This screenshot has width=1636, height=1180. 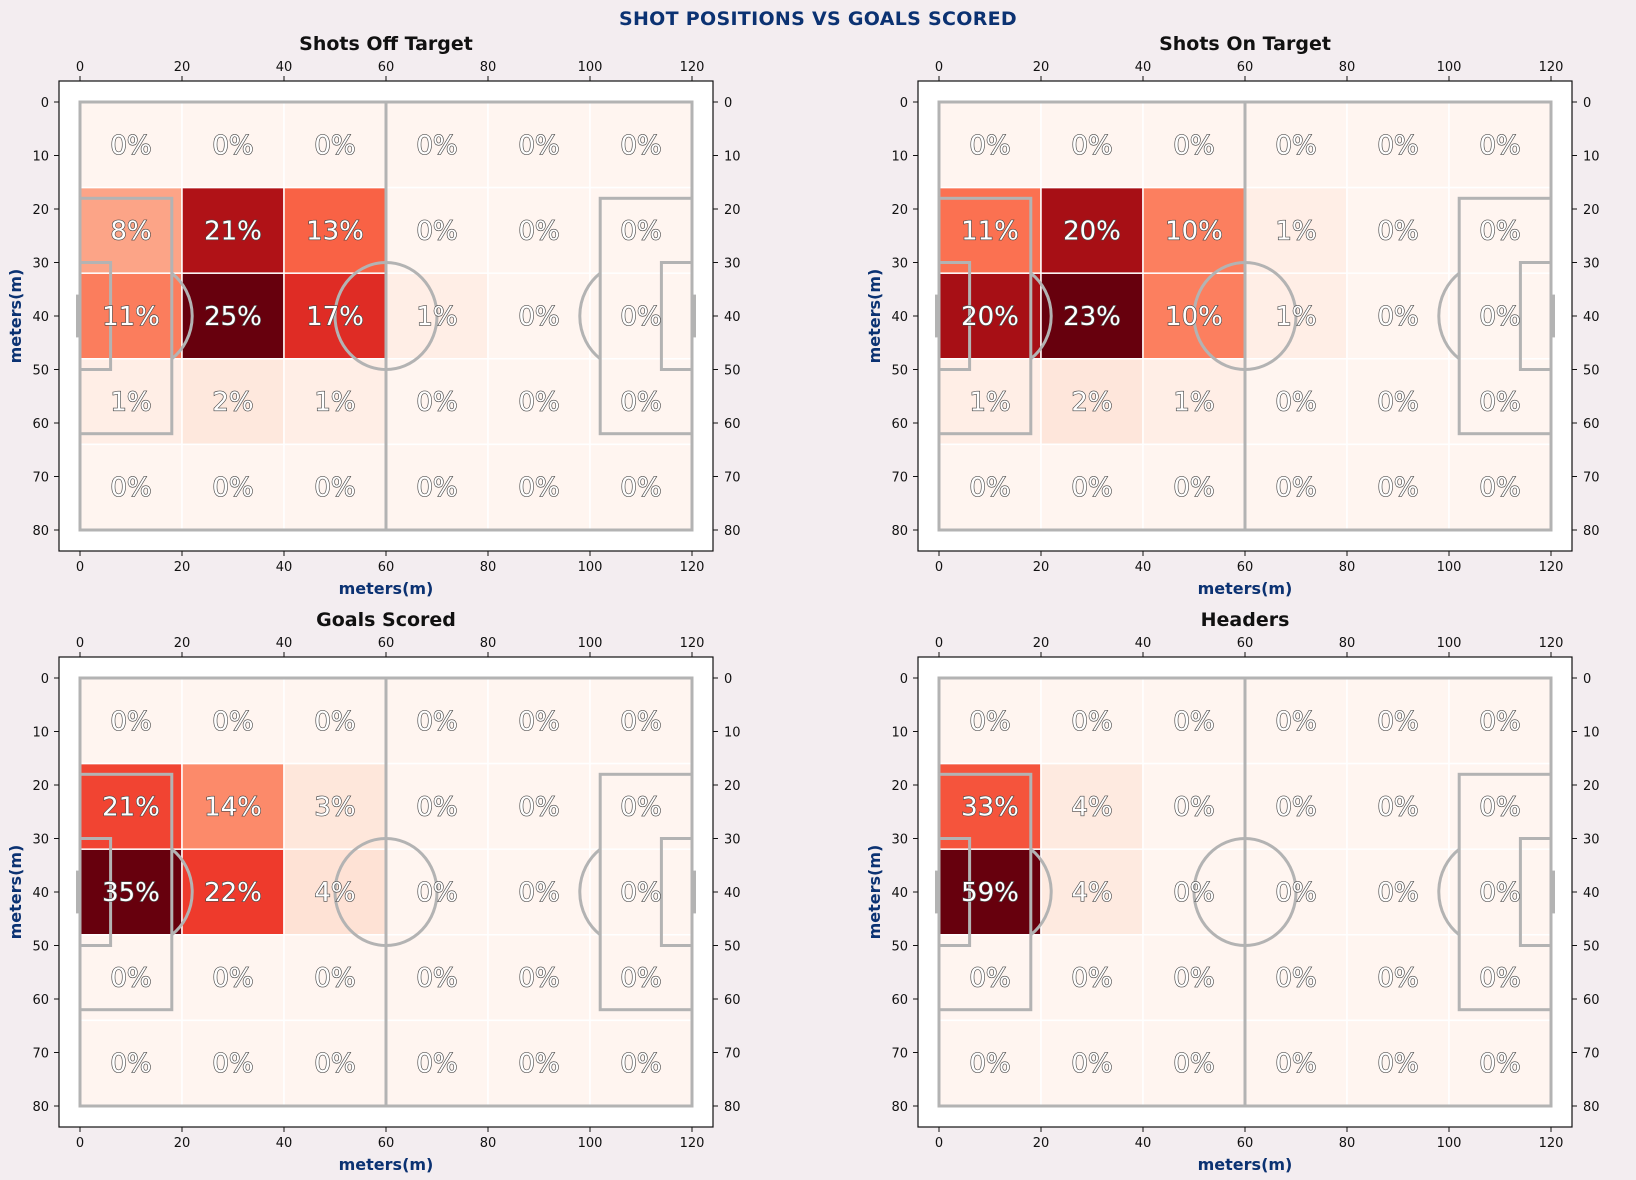 I want to click on cell-percentage-label: 3%, so click(x=334, y=807).